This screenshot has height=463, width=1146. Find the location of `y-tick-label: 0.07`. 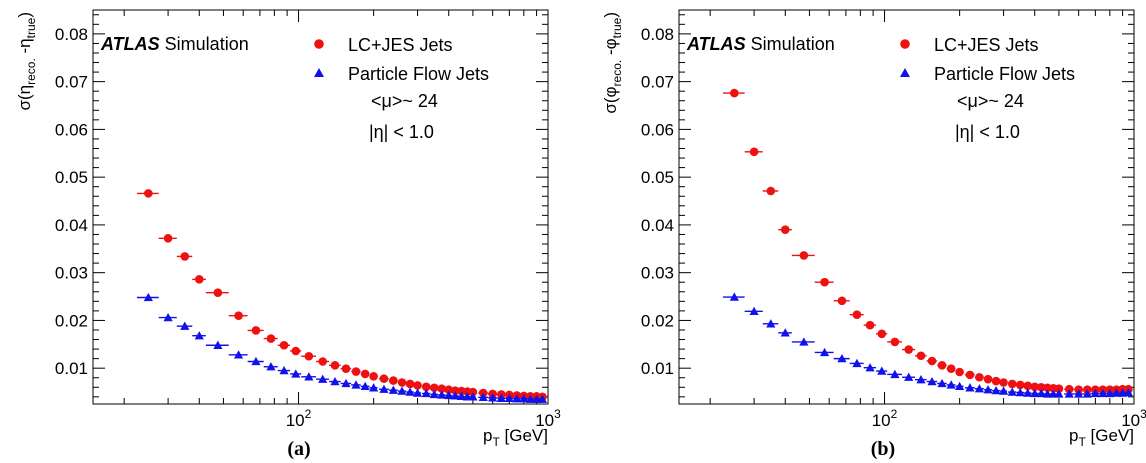

y-tick-label: 0.07 is located at coordinates (657, 82).